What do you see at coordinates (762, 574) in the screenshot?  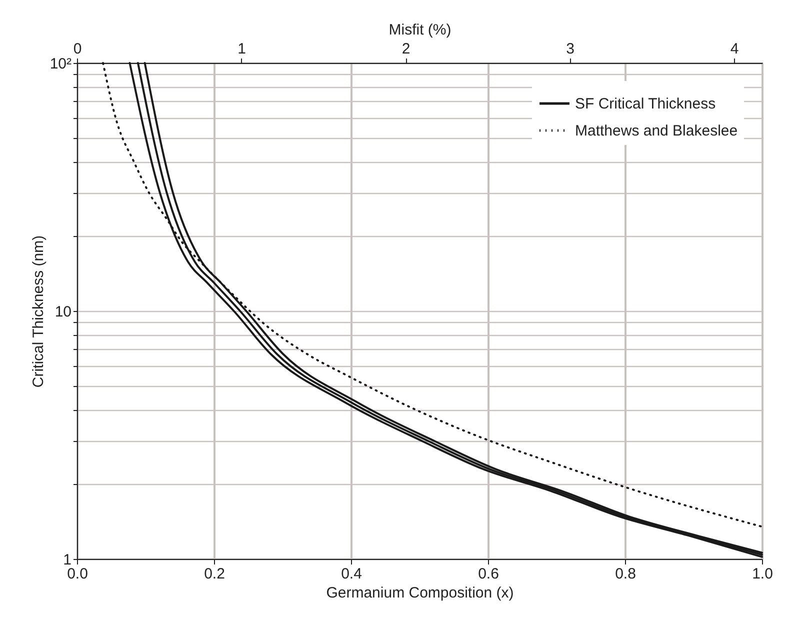 I see `x-tick-label: 1.0` at bounding box center [762, 574].